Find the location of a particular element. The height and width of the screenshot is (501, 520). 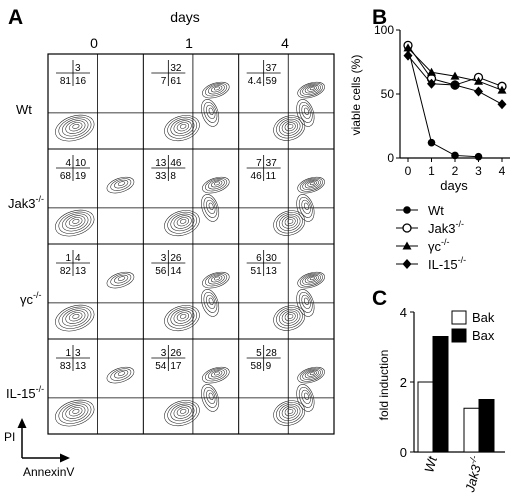

chart-b-legend-marker is located at coordinates (407, 245).